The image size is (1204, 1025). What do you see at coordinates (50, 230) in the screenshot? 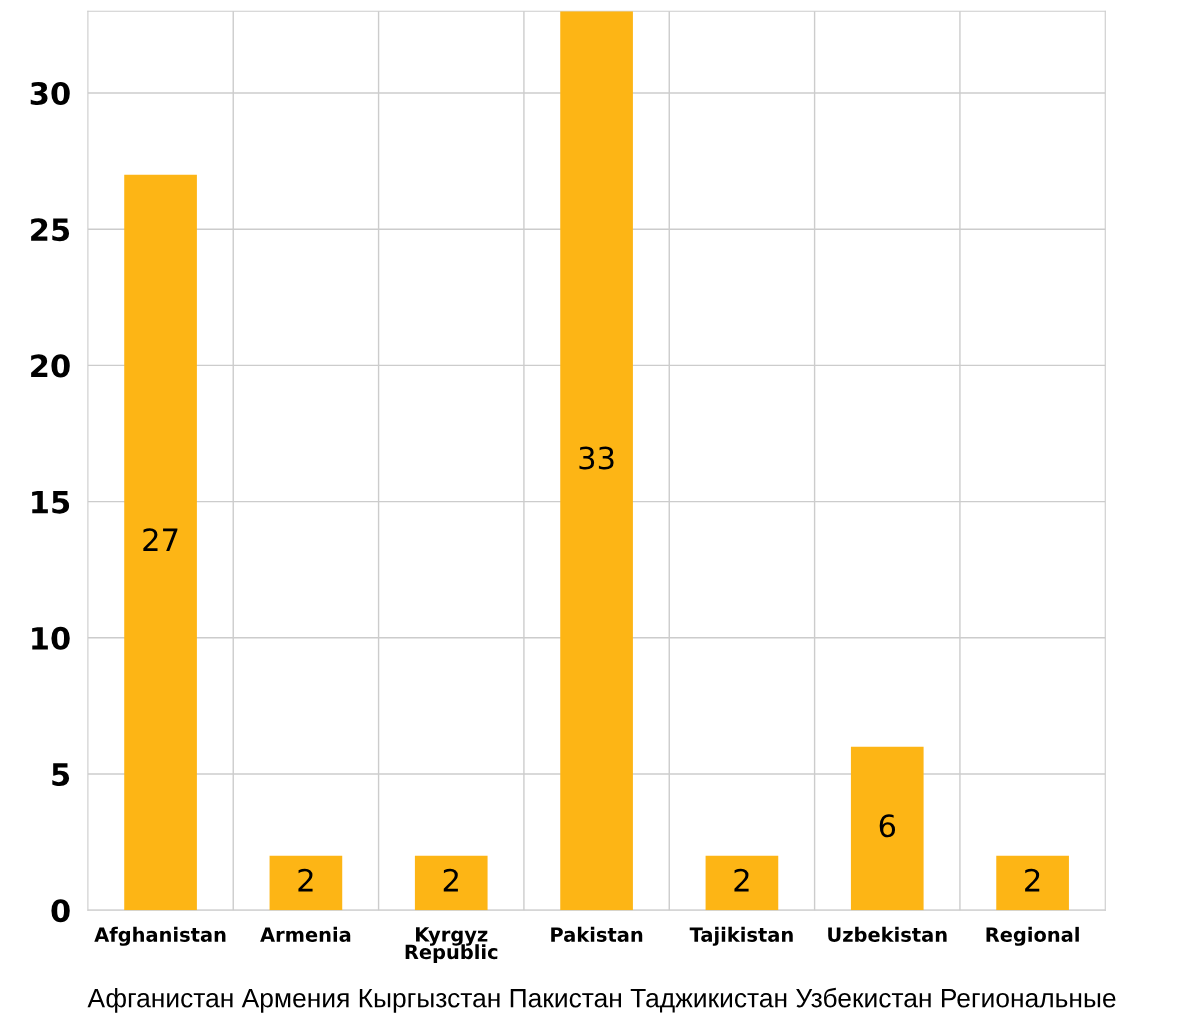
I see `y-tick-label: 25` at bounding box center [50, 230].